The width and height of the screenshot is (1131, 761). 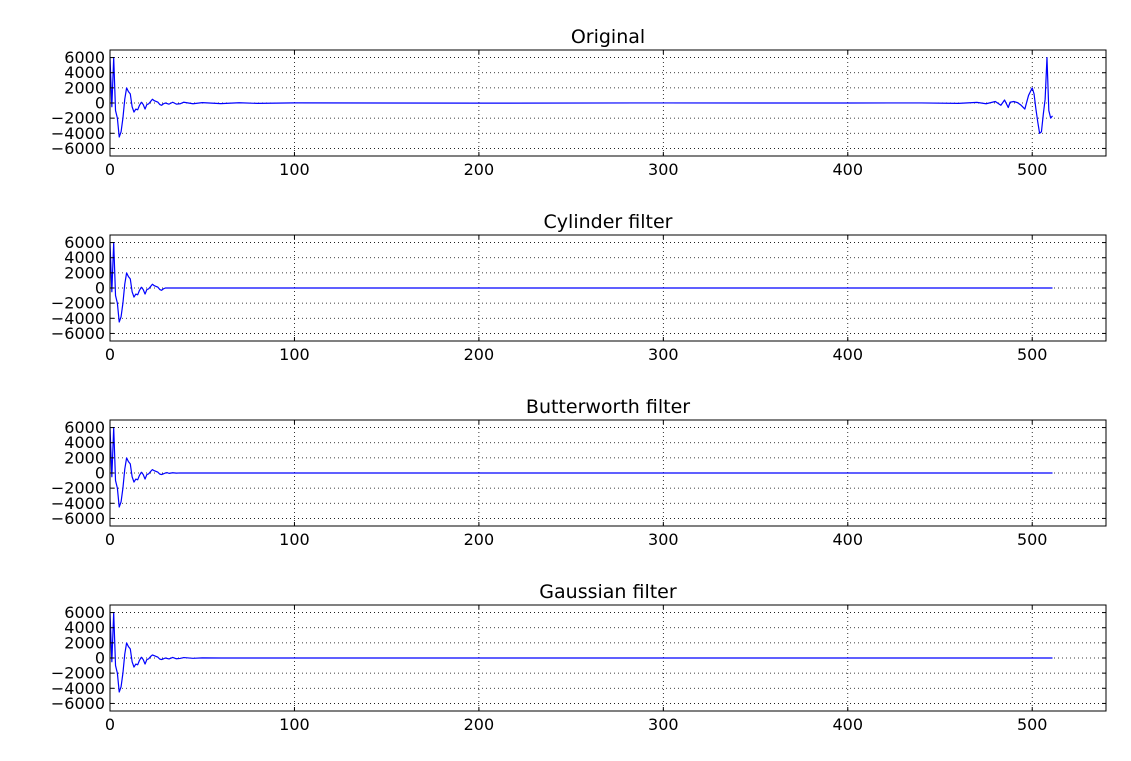 I want to click on subplot-title: Butterworth filter, so click(x=608, y=407).